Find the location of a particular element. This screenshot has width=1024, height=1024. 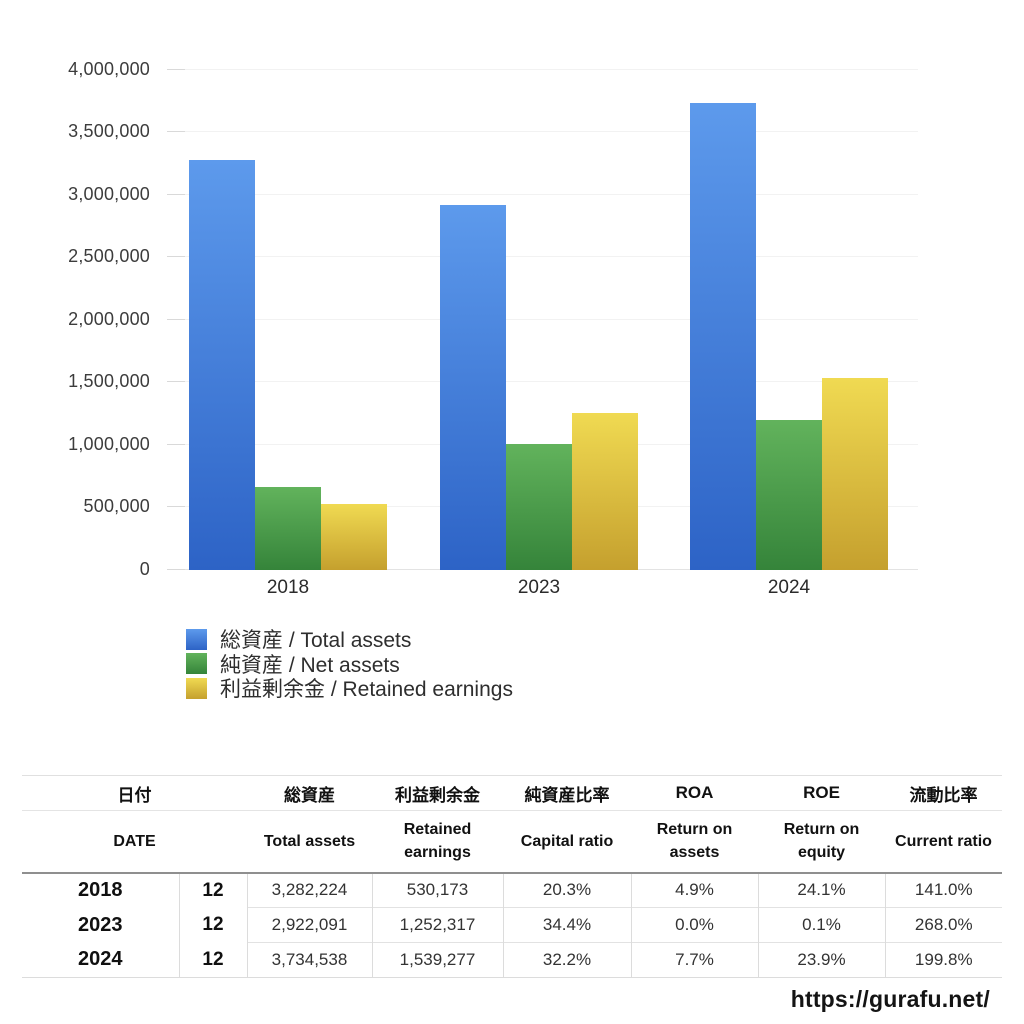

col-header-roa-en: Return on assets is located at coordinates (694, 842).